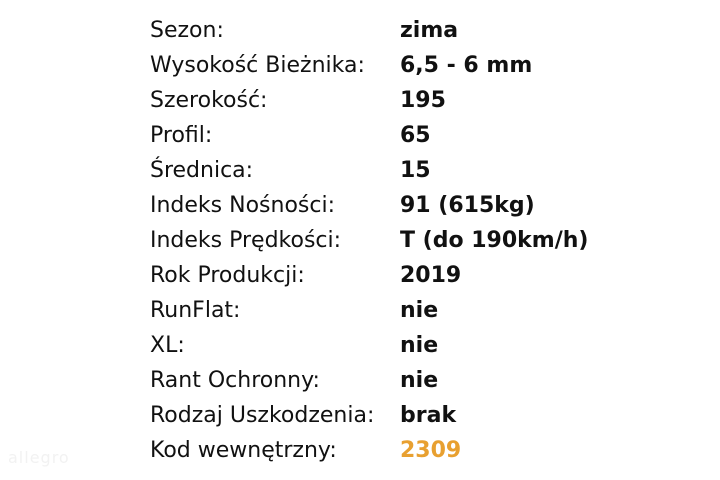 The image size is (720, 480). What do you see at coordinates (202, 170) in the screenshot?
I see `spec-label: Średnica:` at bounding box center [202, 170].